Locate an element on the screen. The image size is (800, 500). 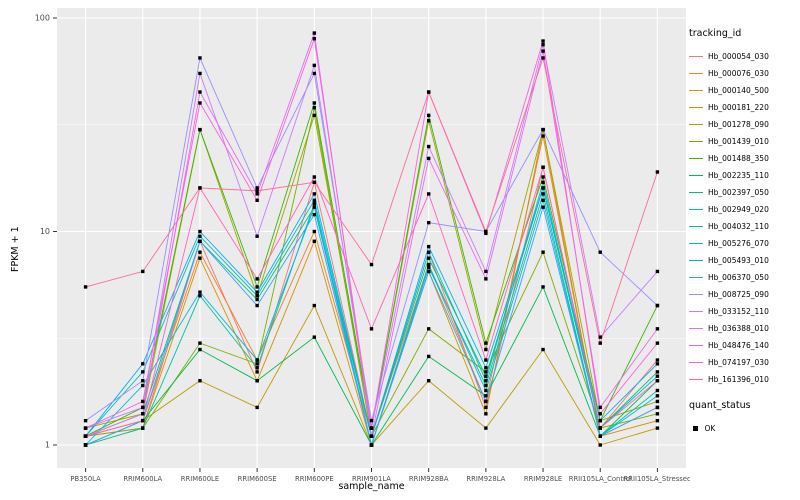
x-tick-label: RRIM600PE is located at coordinates (314, 479).